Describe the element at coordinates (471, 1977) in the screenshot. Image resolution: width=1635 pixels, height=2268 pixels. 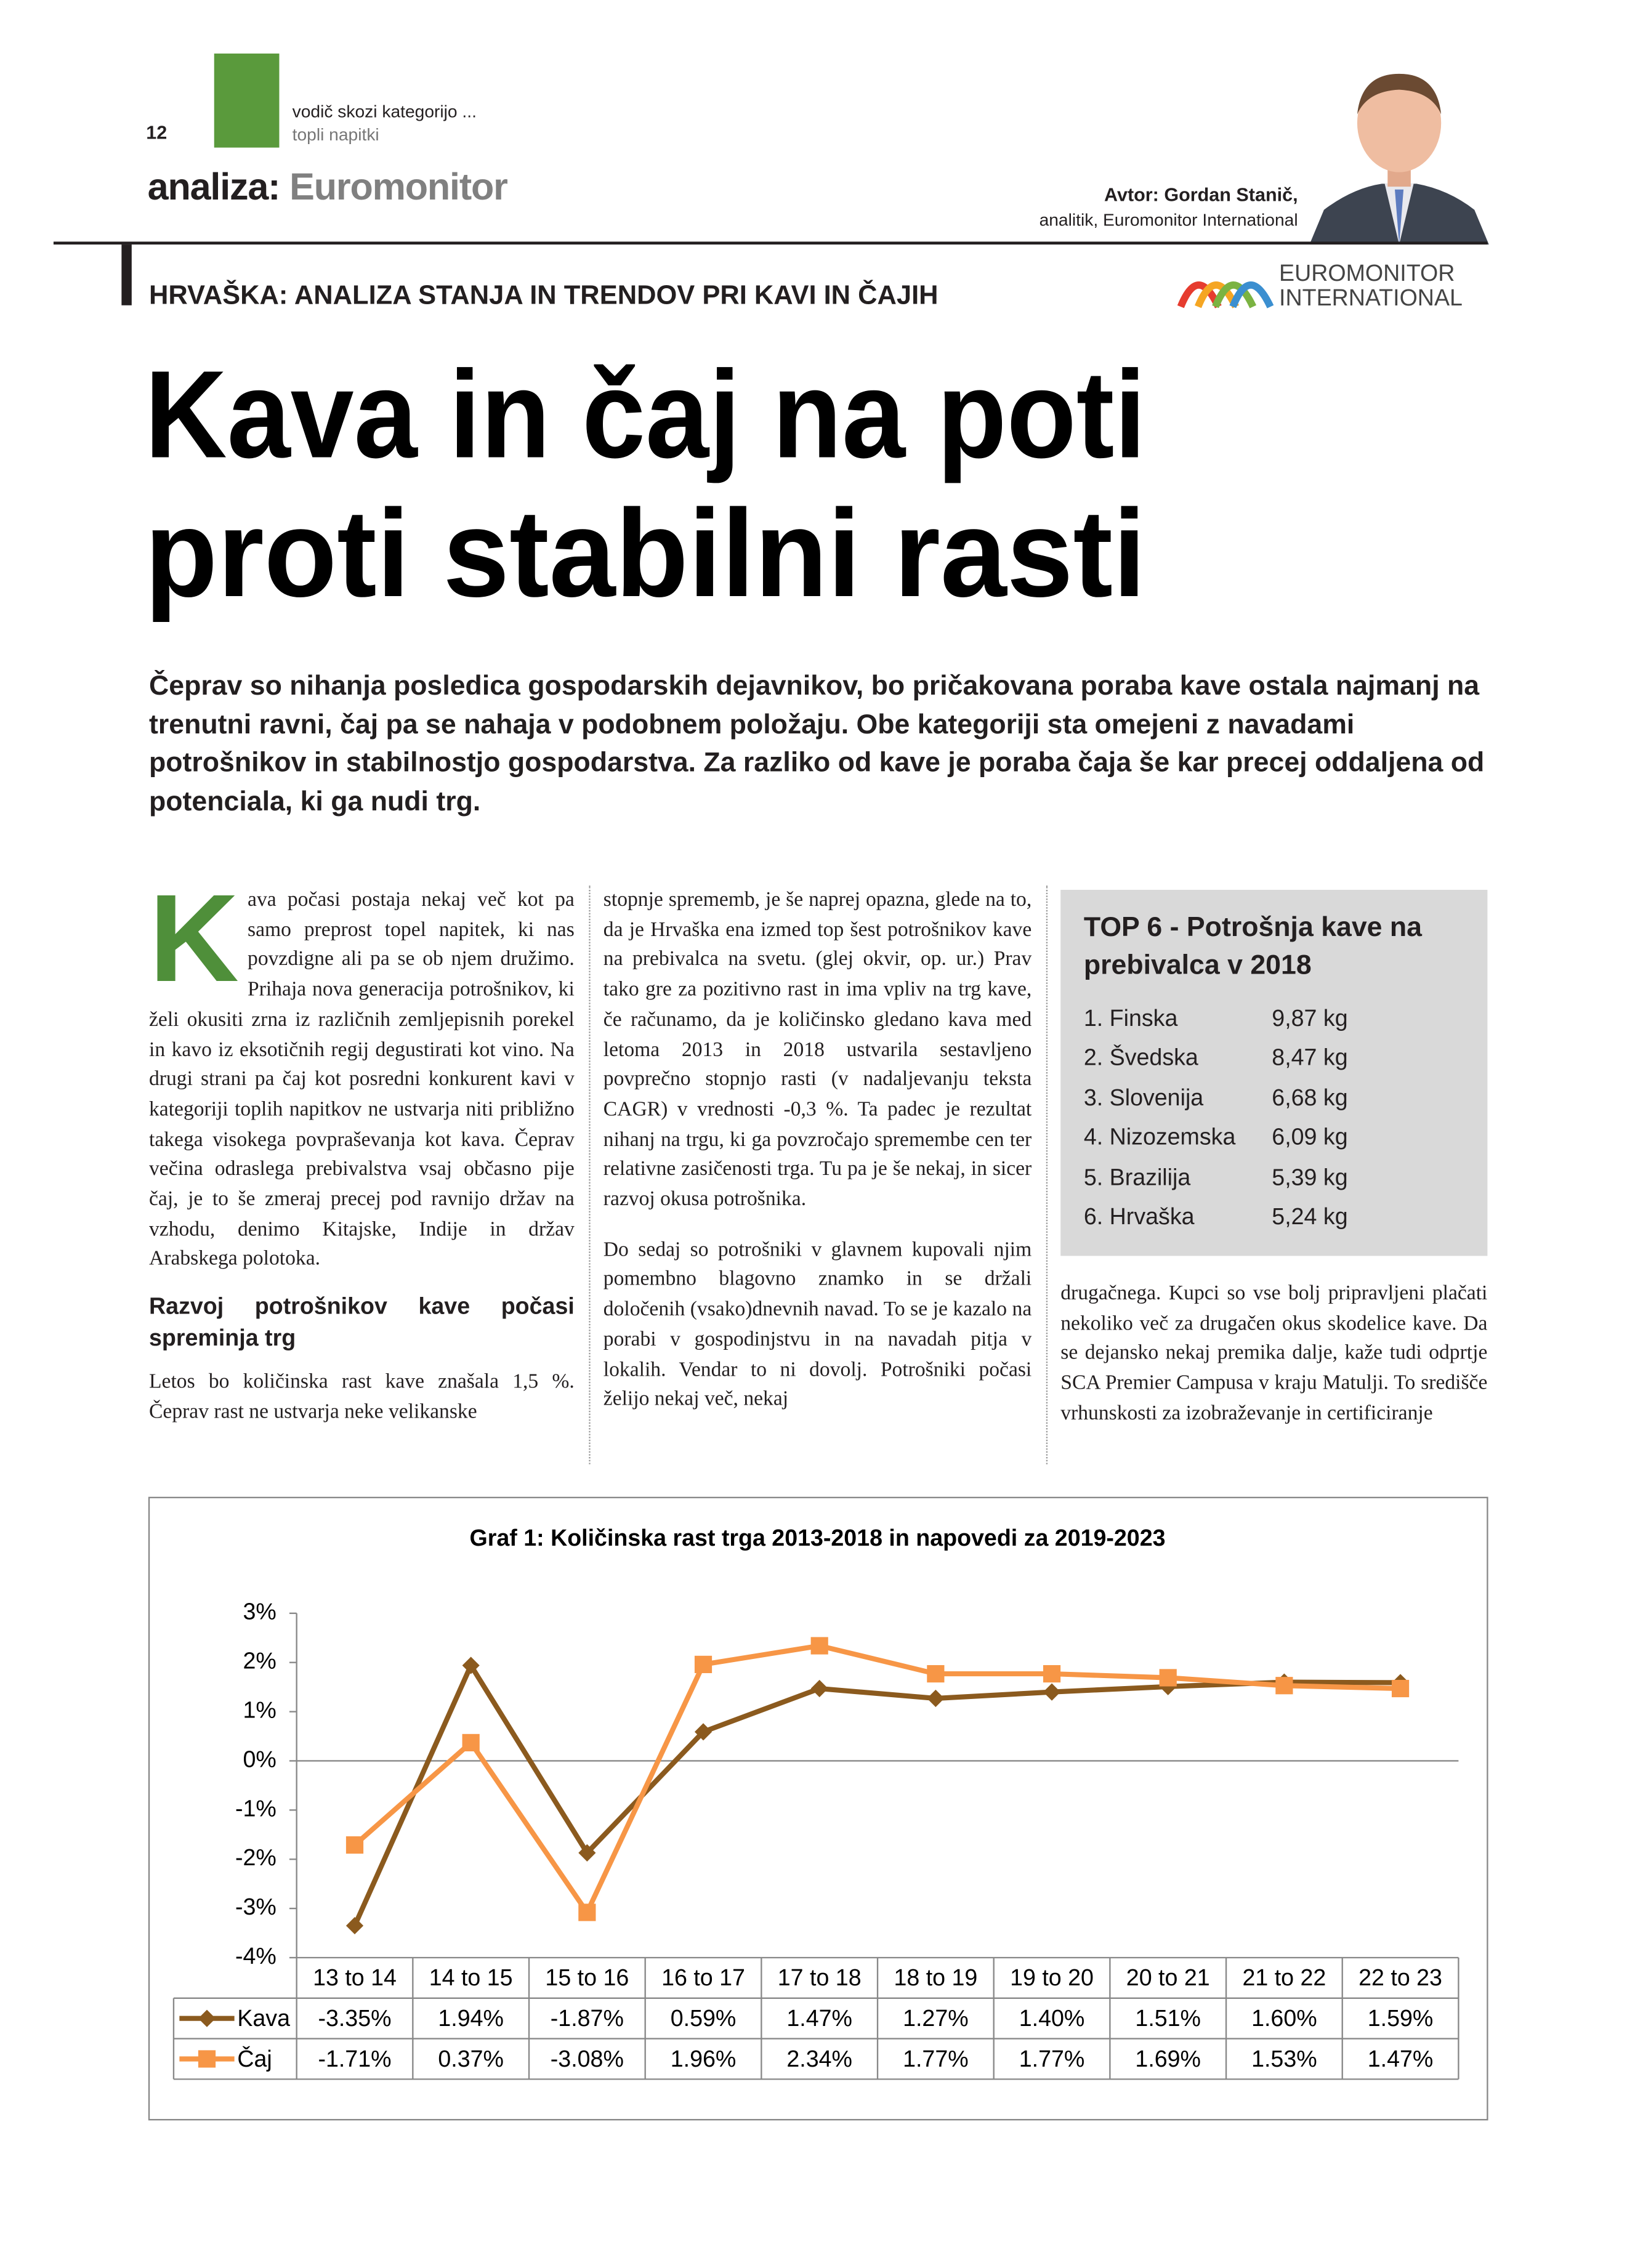
I see `x-tick-label: 14 to 15` at that location.